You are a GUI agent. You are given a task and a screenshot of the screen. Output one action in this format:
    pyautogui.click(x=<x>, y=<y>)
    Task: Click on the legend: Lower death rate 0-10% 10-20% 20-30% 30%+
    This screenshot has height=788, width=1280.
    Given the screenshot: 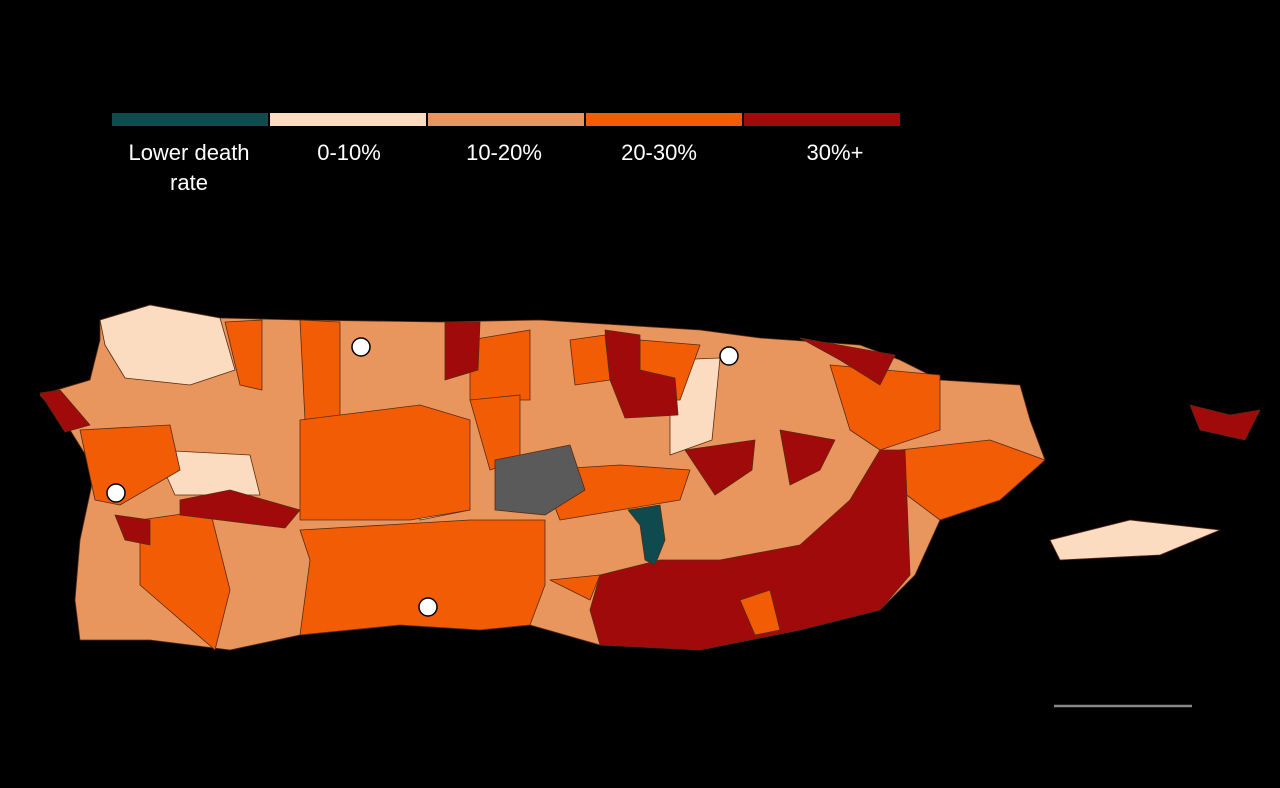 What is the action you would take?
    pyautogui.click(x=507, y=158)
    